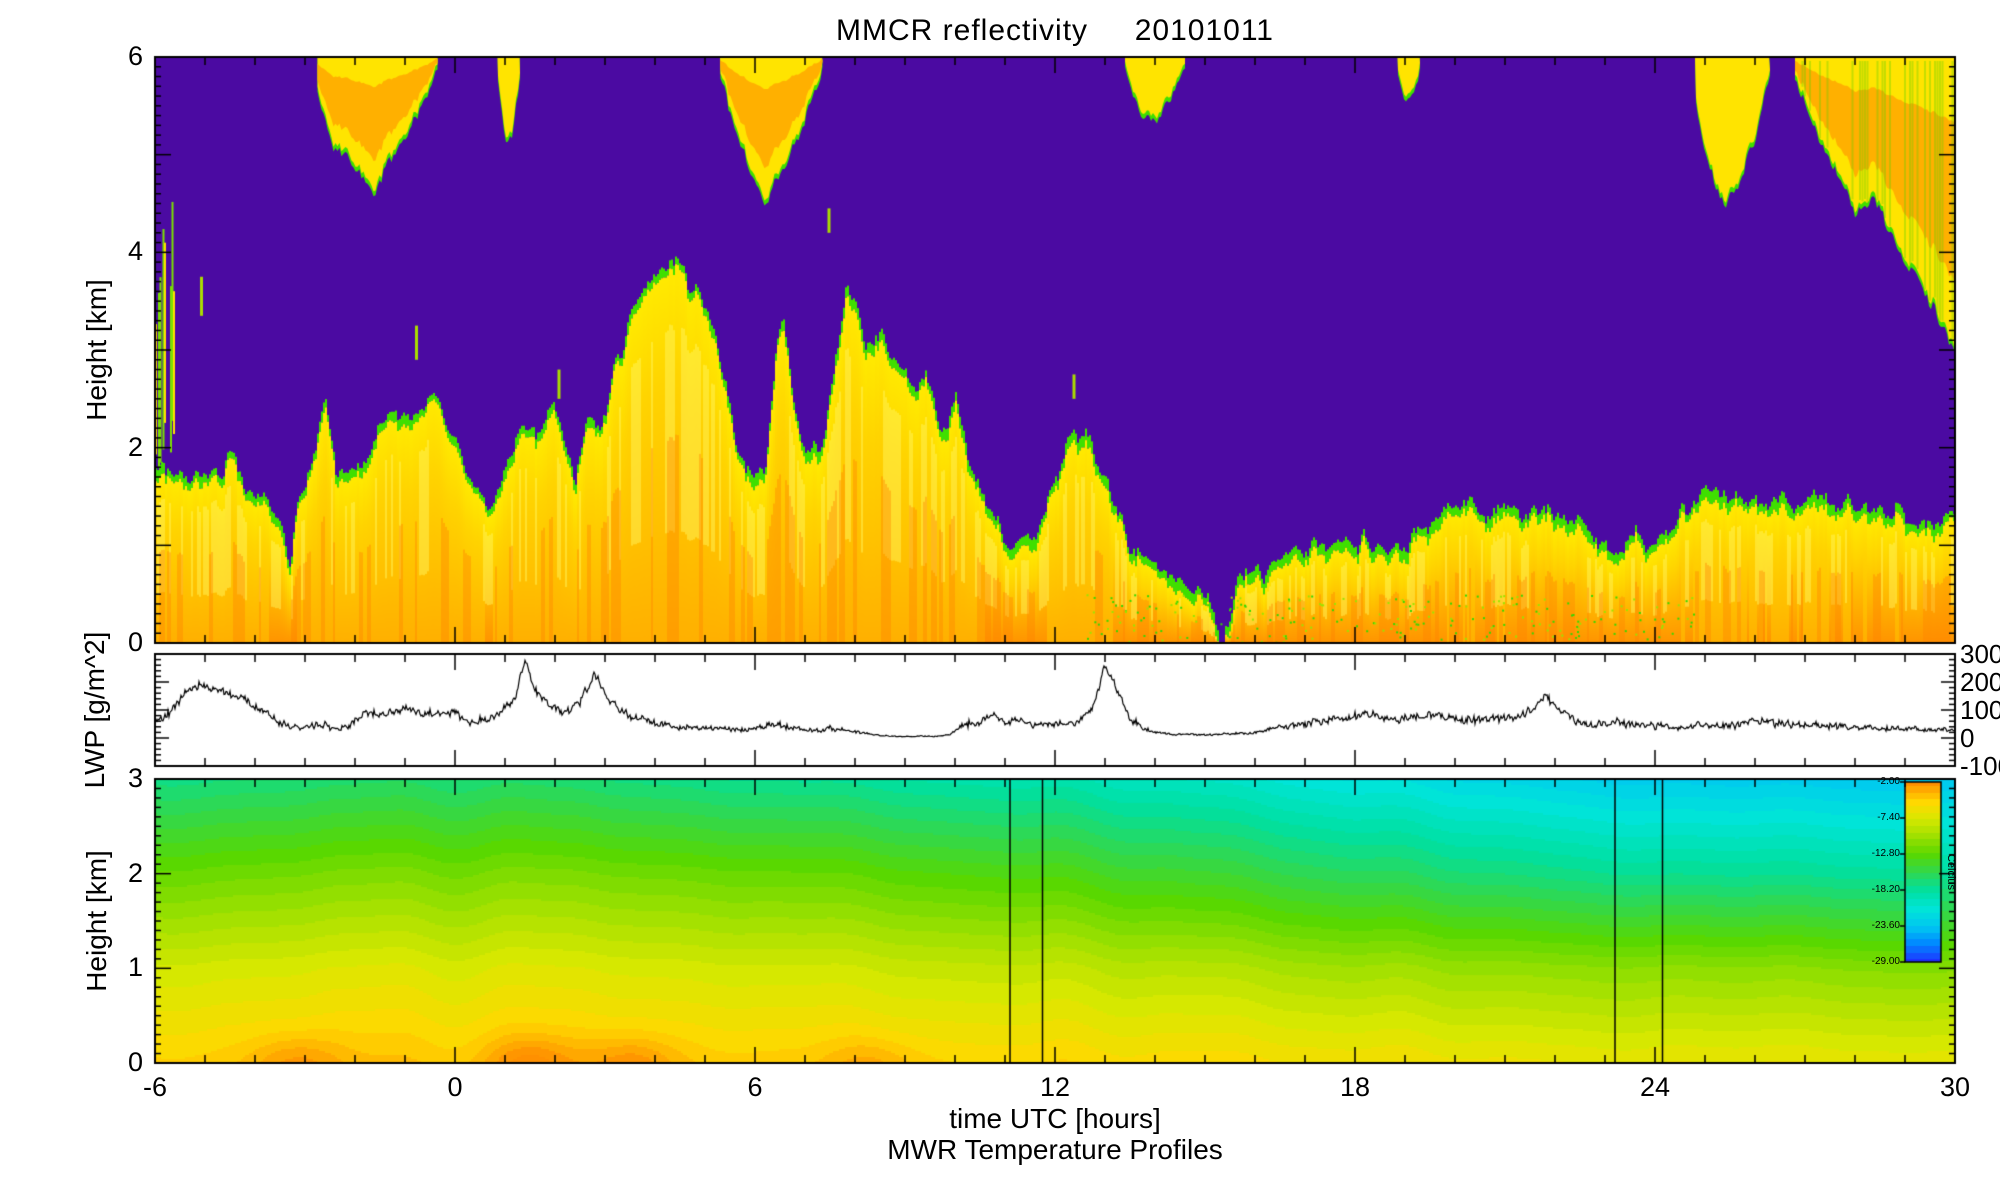 Image resolution: width=2000 pixels, height=1200 pixels. What do you see at coordinates (1980, 682) in the screenshot?
I see `lwp-y-tick-label: 200` at bounding box center [1980, 682].